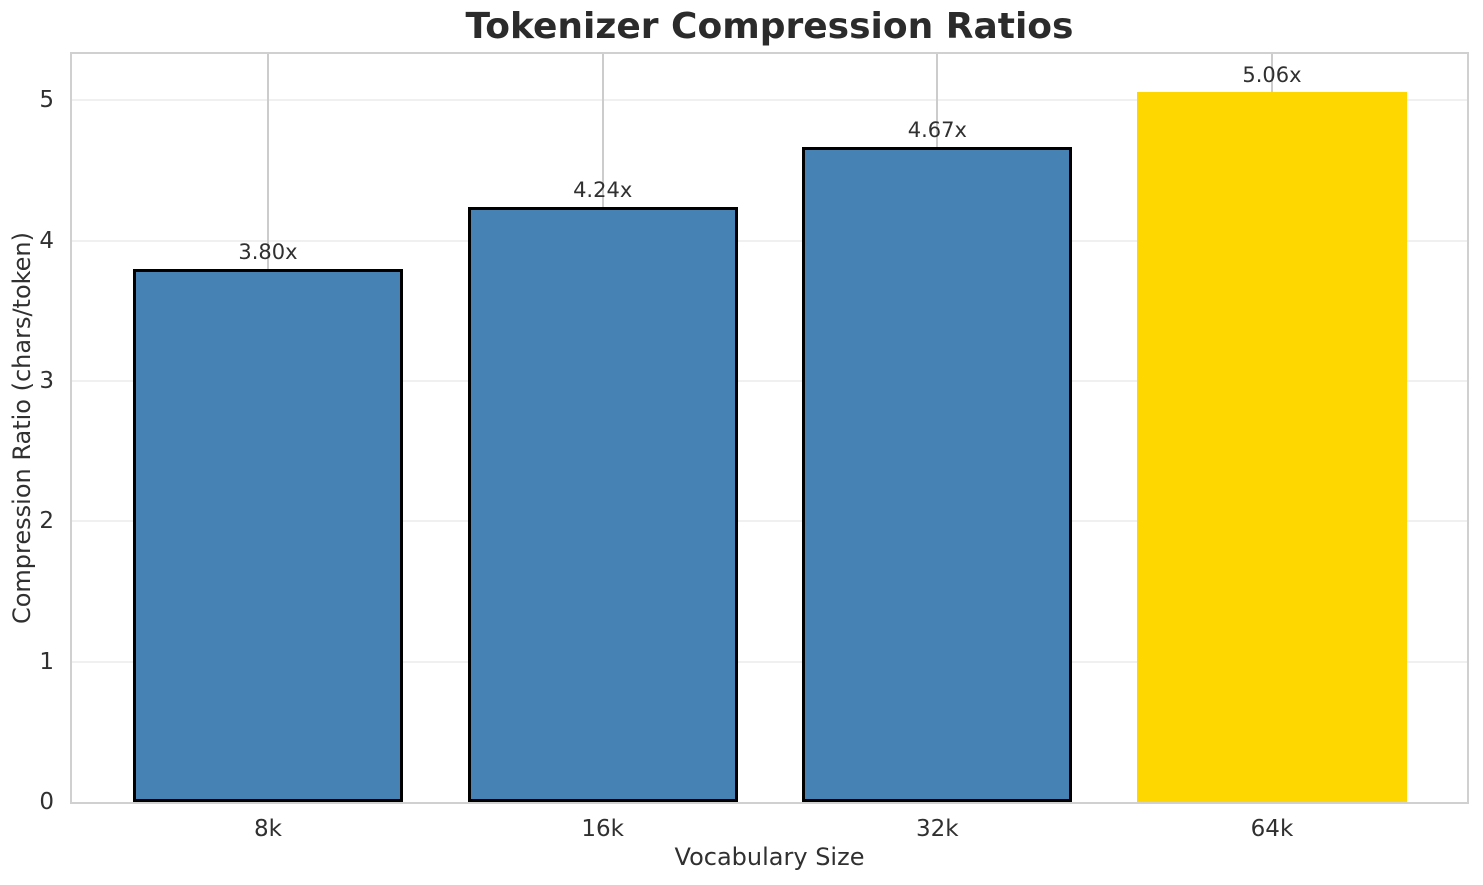 The image size is (1483, 885). What do you see at coordinates (46, 521) in the screenshot?
I see `ytick-label-2: 2` at bounding box center [46, 521].